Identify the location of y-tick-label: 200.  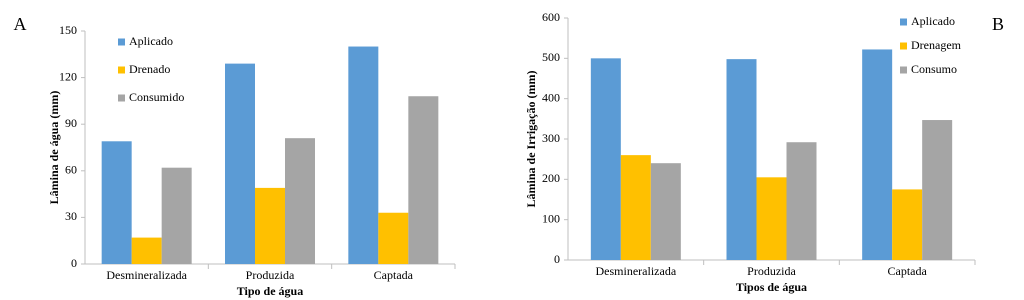
(551, 178).